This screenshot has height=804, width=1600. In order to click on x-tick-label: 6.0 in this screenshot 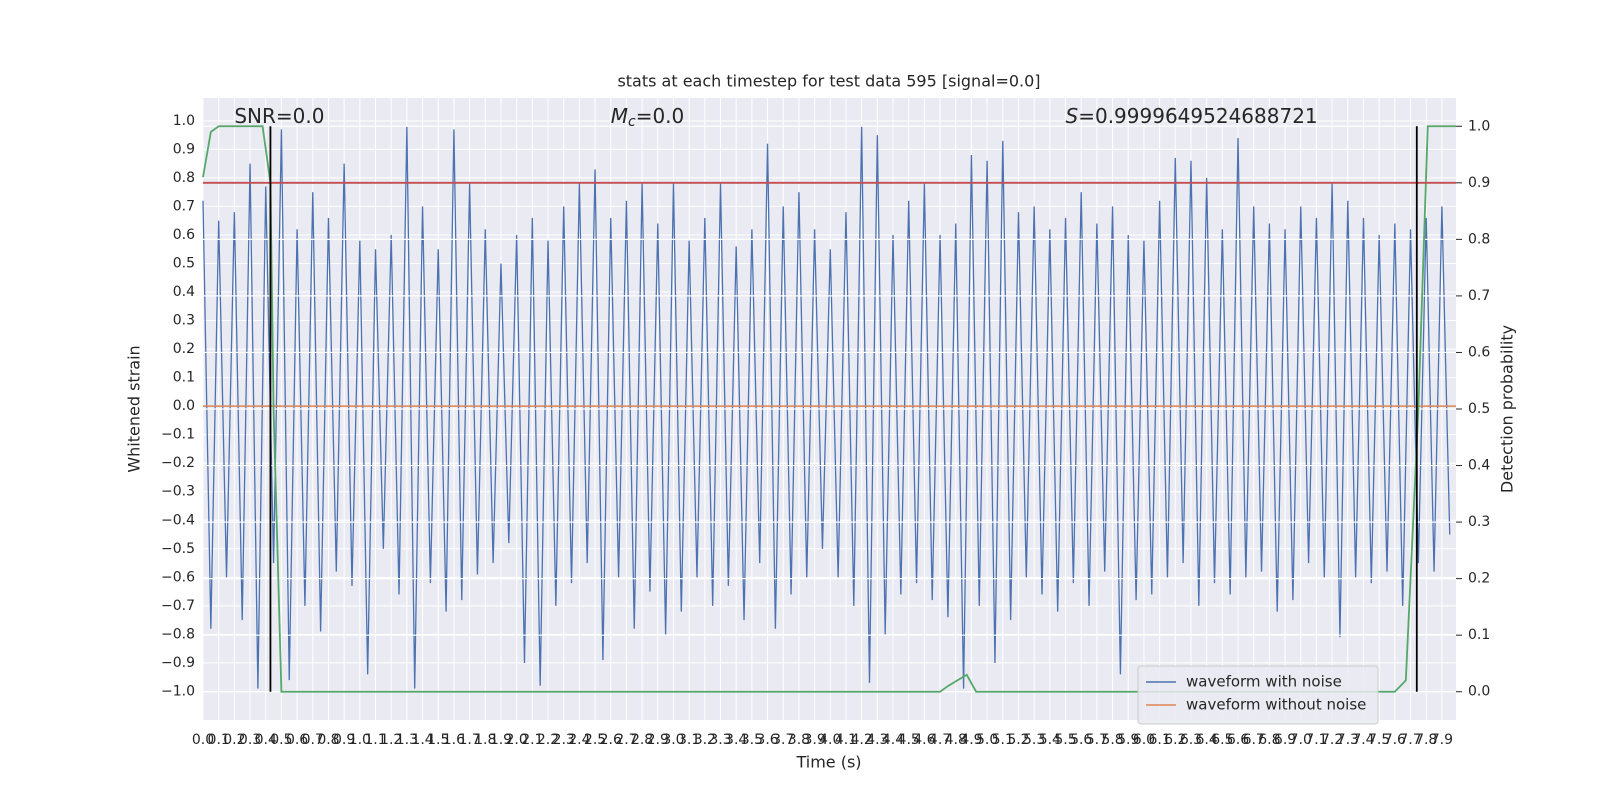, I will do `click(1144, 740)`.